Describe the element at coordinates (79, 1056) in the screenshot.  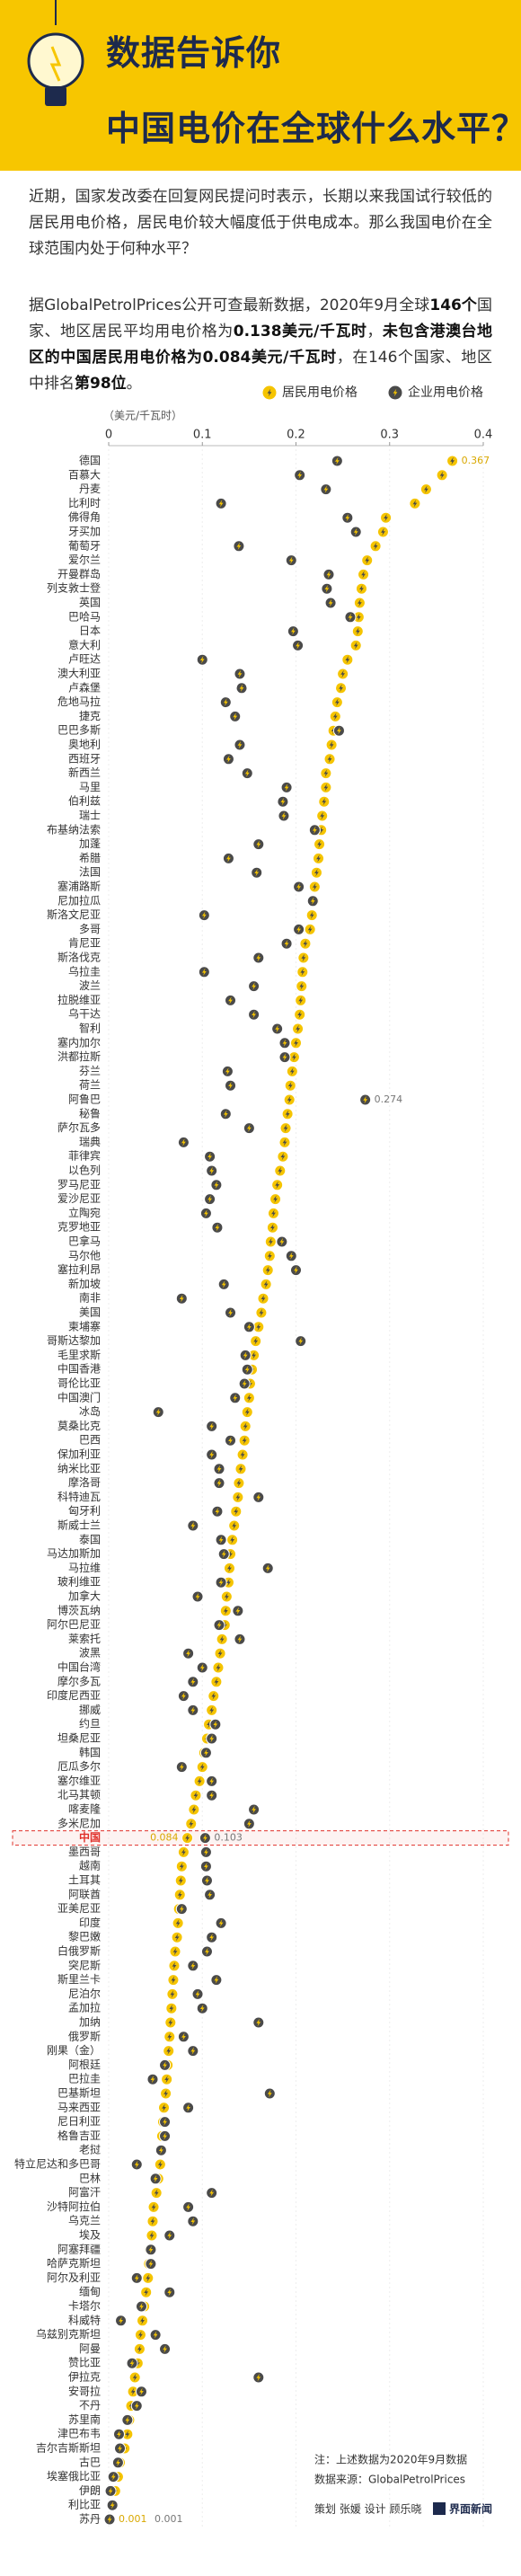
I see `category-label: 洪都拉斯` at that location.